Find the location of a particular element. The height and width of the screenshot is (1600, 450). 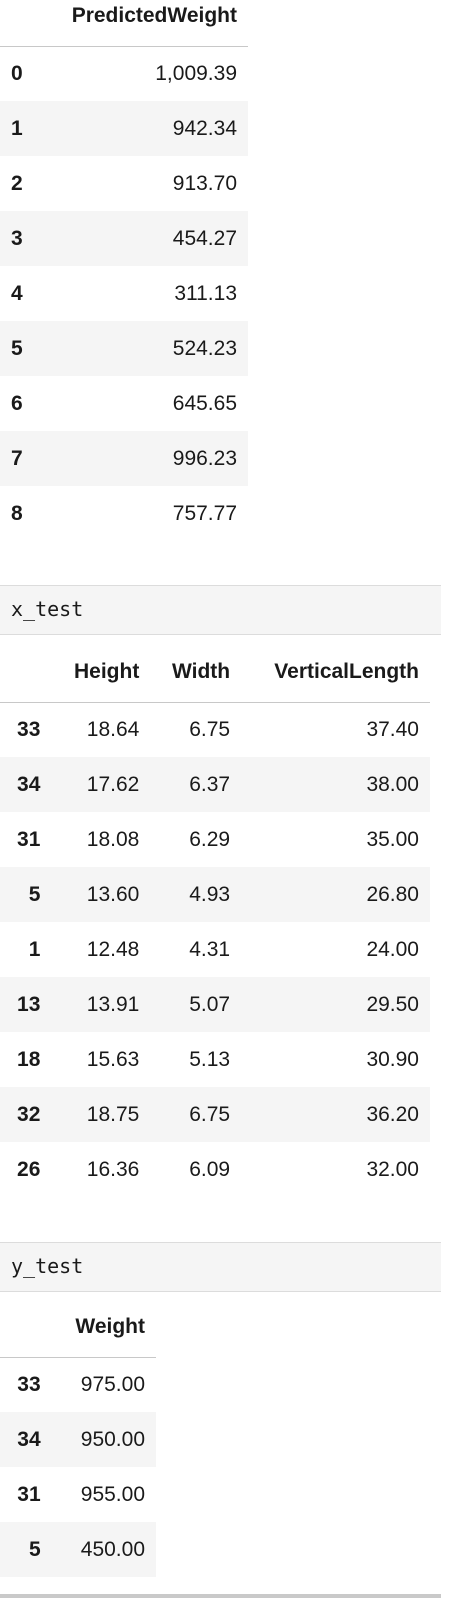

table-row: 5 13.60 4.93 26.80 is located at coordinates (215, 894).